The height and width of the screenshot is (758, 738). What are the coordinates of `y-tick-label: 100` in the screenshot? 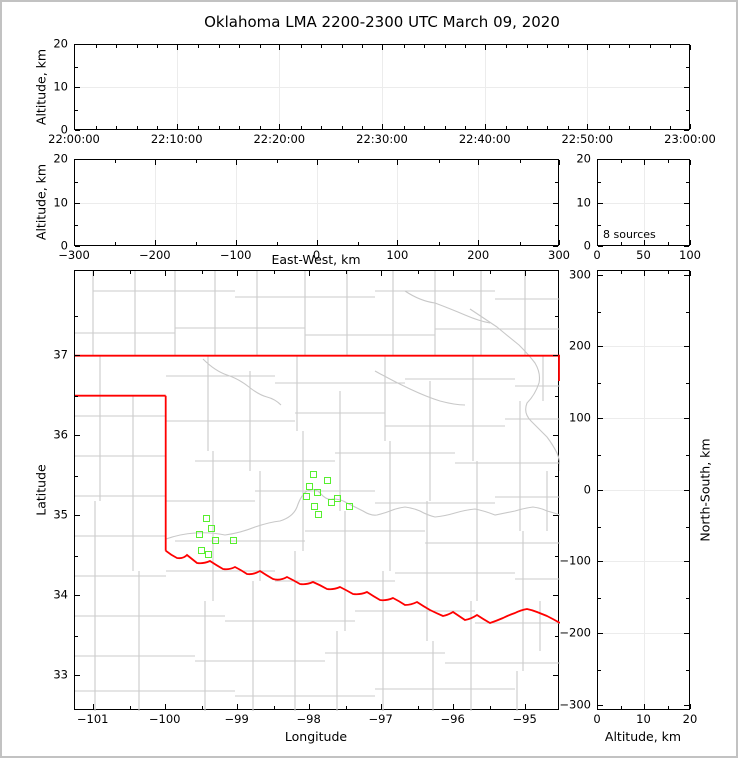 It's located at (580, 417).